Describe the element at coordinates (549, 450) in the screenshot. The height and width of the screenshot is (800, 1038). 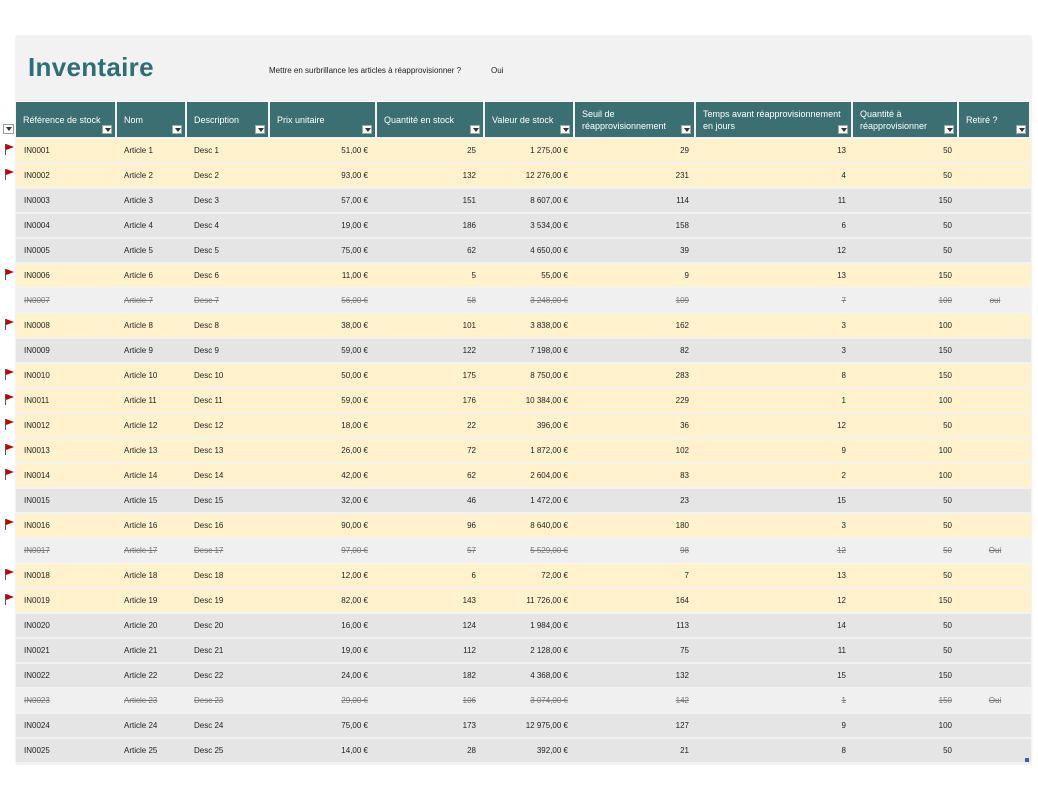
I see `cell-valeur: 1 872,00 €` at that location.